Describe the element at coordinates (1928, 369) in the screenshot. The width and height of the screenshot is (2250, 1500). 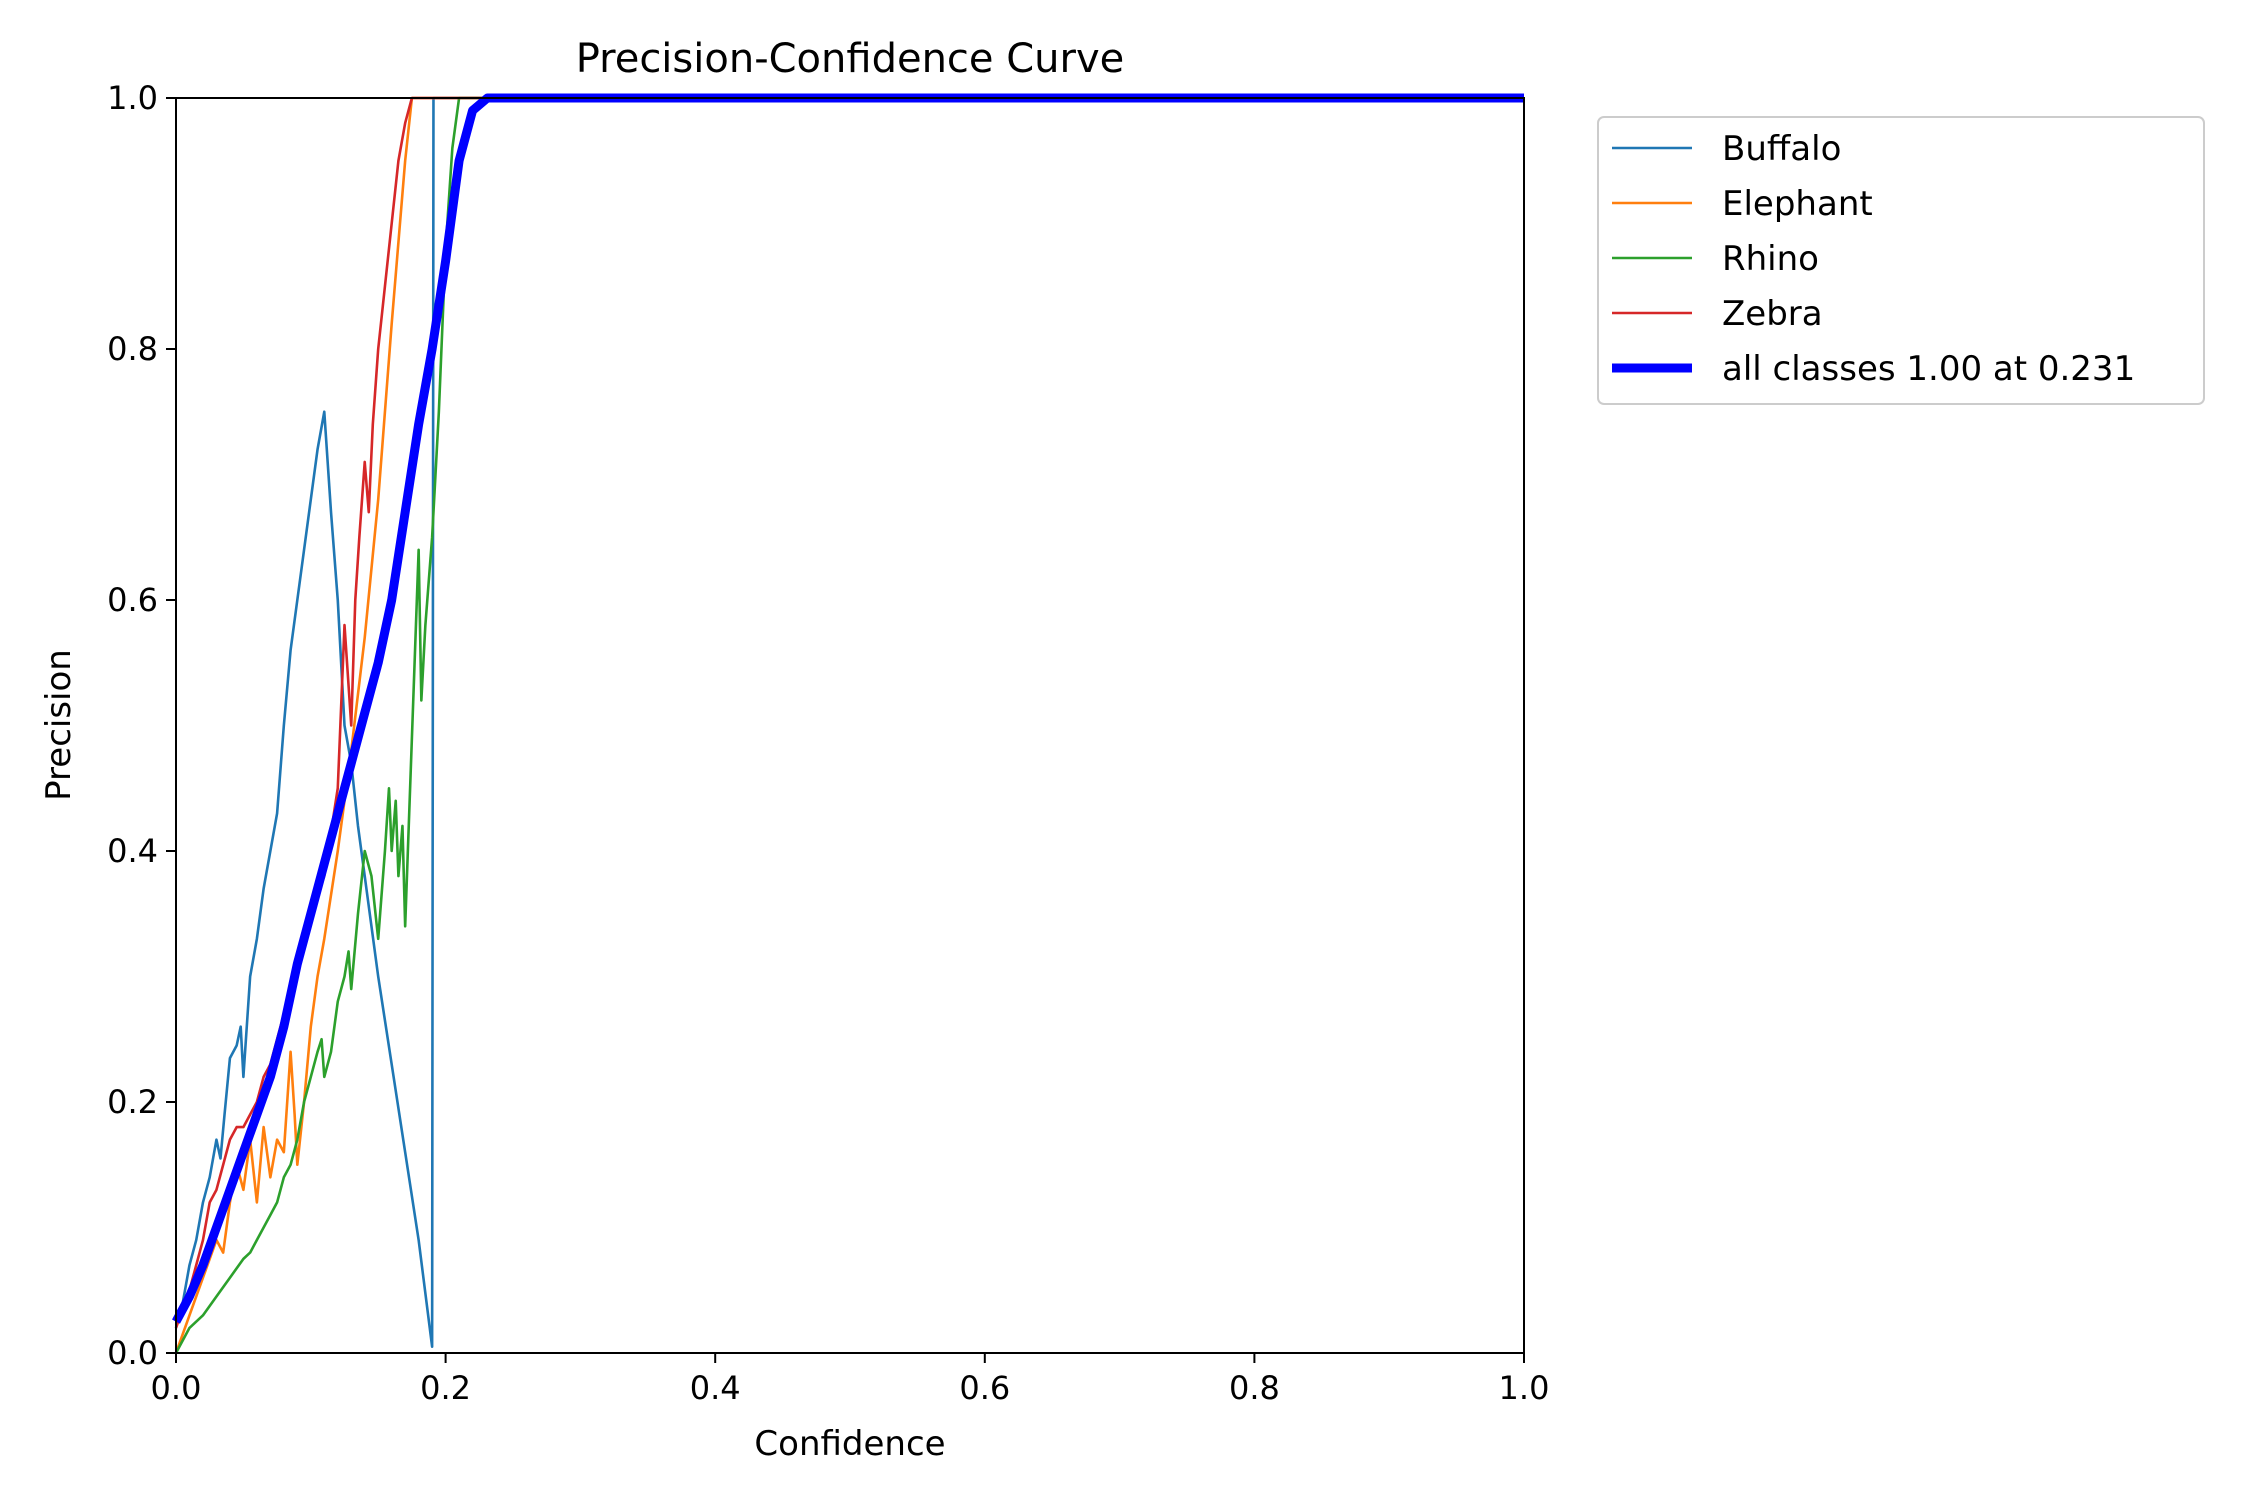
I see `legend-label-all-classes-1-00-at-0-231: all classes 1.00 at 0.231` at that location.